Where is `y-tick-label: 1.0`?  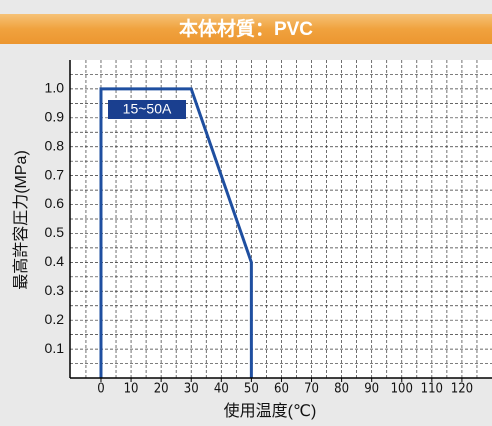
y-tick-label: 1.0 is located at coordinates (55, 88).